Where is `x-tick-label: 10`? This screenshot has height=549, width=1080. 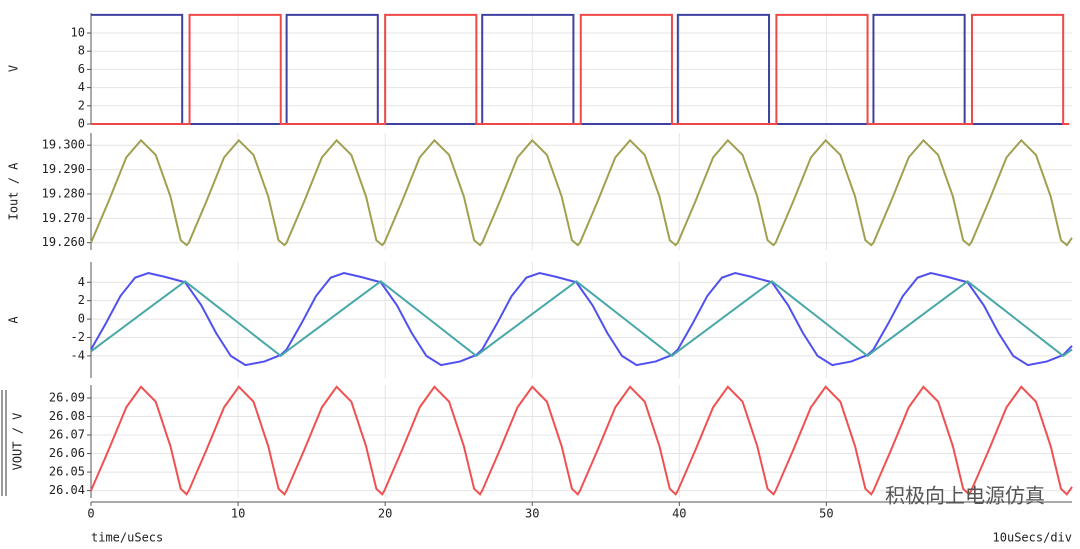
x-tick-label: 10 is located at coordinates (238, 514).